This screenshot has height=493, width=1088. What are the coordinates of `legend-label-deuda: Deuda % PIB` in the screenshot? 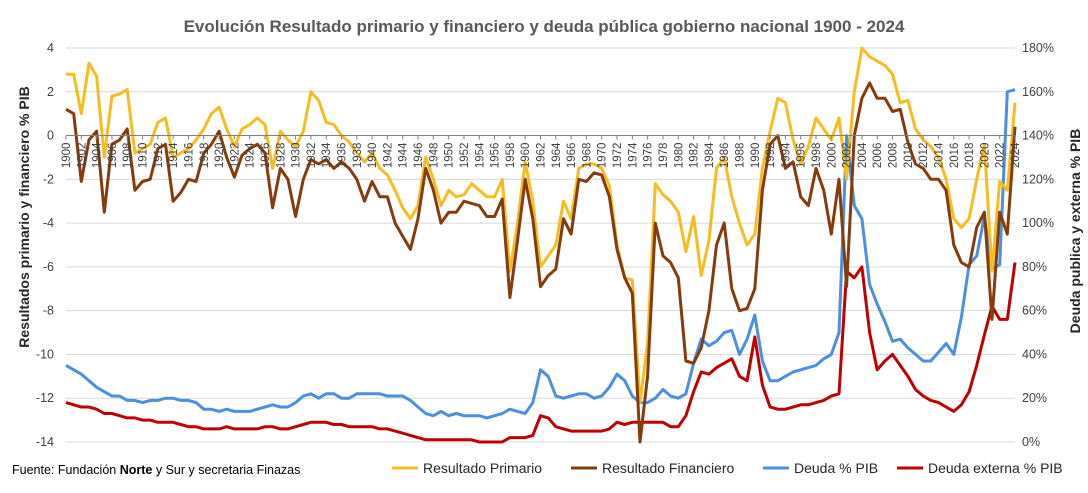 It's located at (836, 468).